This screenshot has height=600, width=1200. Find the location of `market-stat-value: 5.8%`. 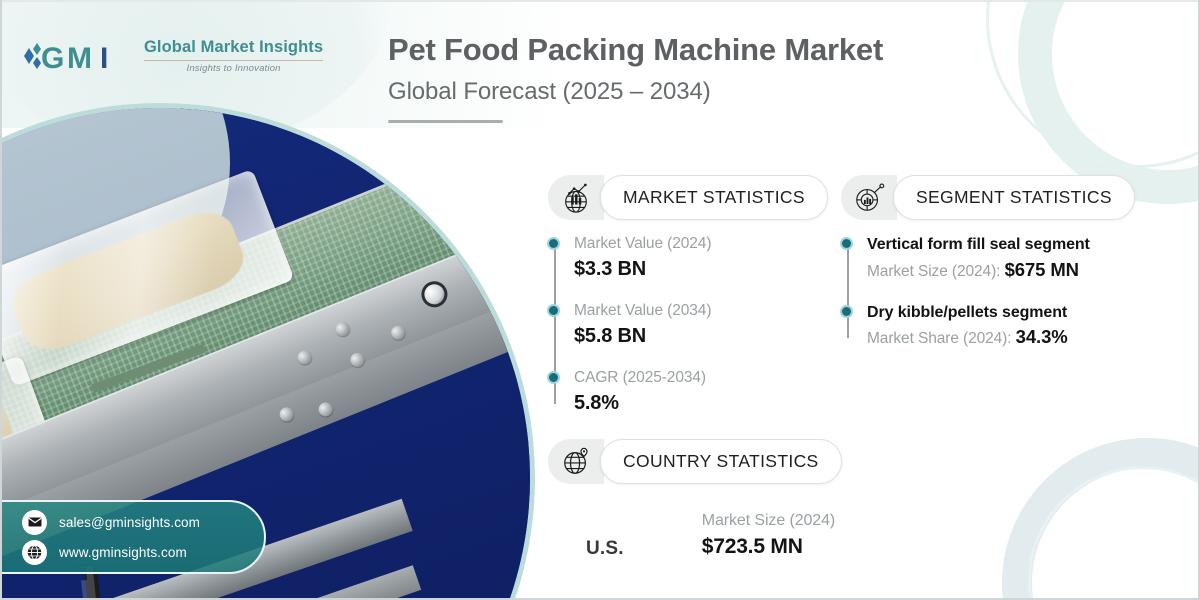

market-stat-value: 5.8% is located at coordinates (596, 402).